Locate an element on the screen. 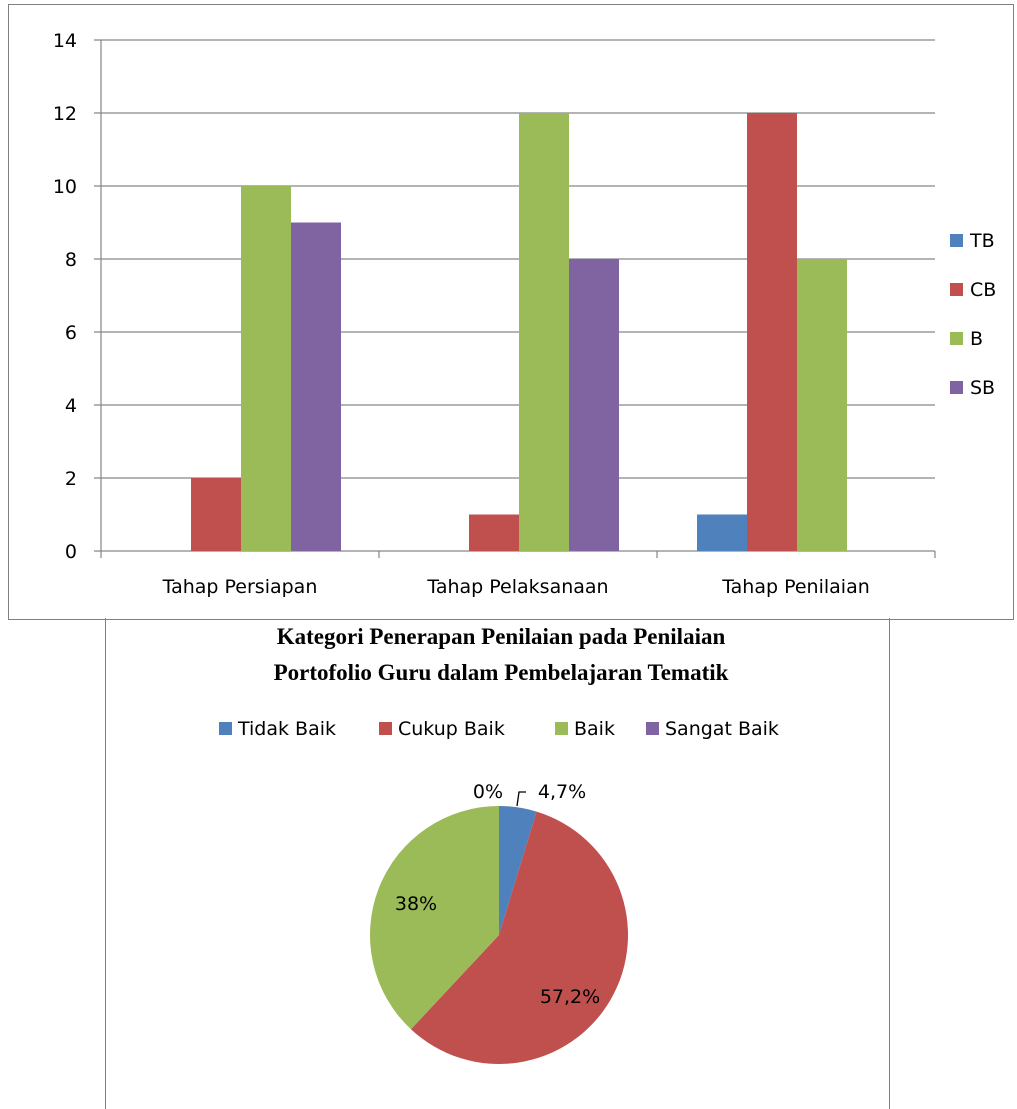 This screenshot has height=1109, width=1017. x-tick-label: Tahap Penilaian is located at coordinates (795, 587).